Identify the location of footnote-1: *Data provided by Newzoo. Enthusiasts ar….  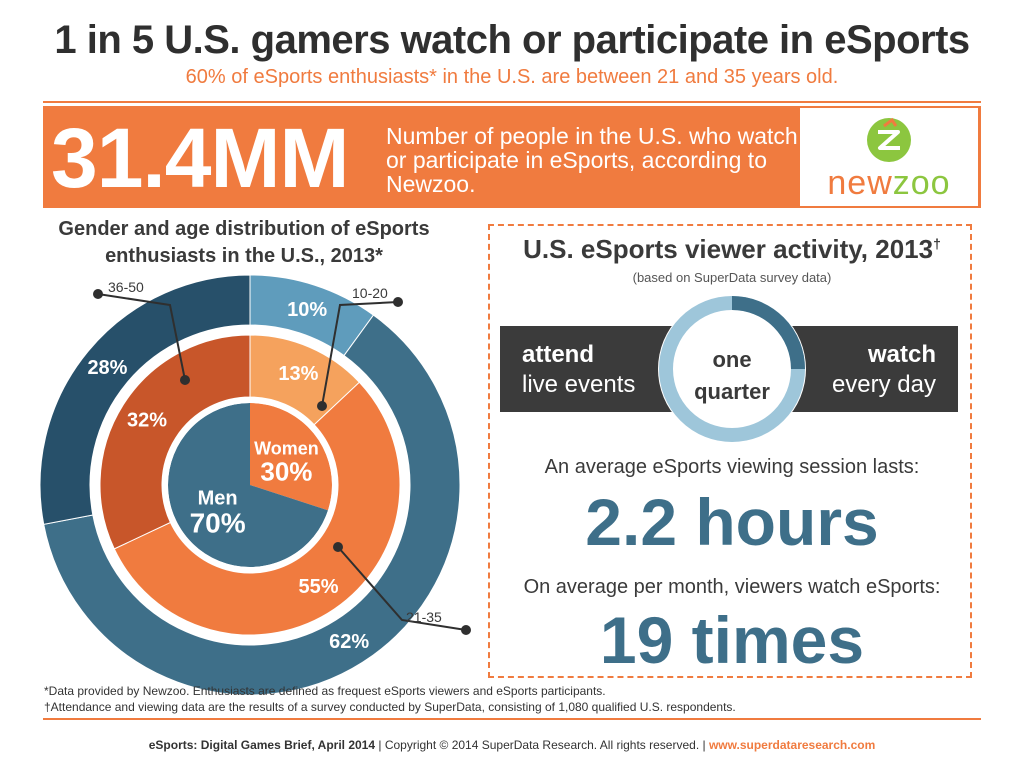
(325, 691).